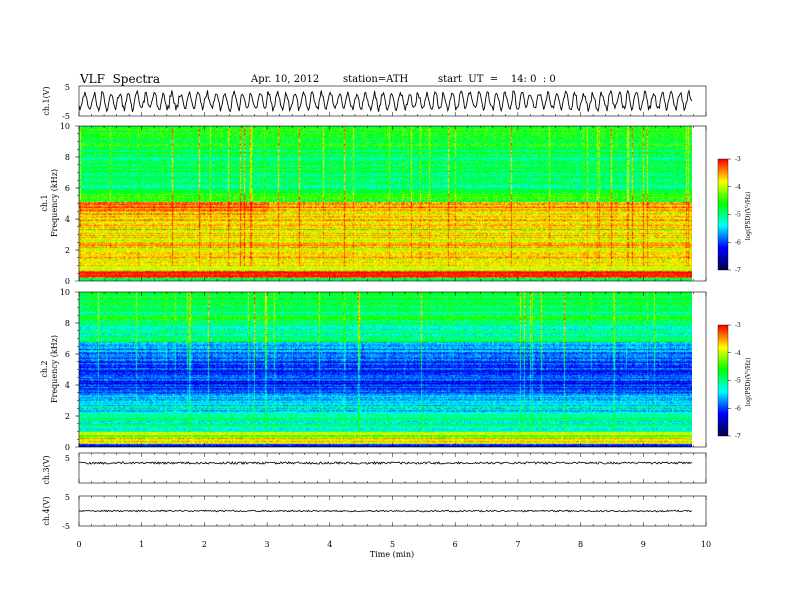 Image resolution: width=792 pixels, height=612 pixels. Describe the element at coordinates (44, 368) in the screenshot. I see `ch2-spectrogram-ylabel-channel: ch.2` at that location.